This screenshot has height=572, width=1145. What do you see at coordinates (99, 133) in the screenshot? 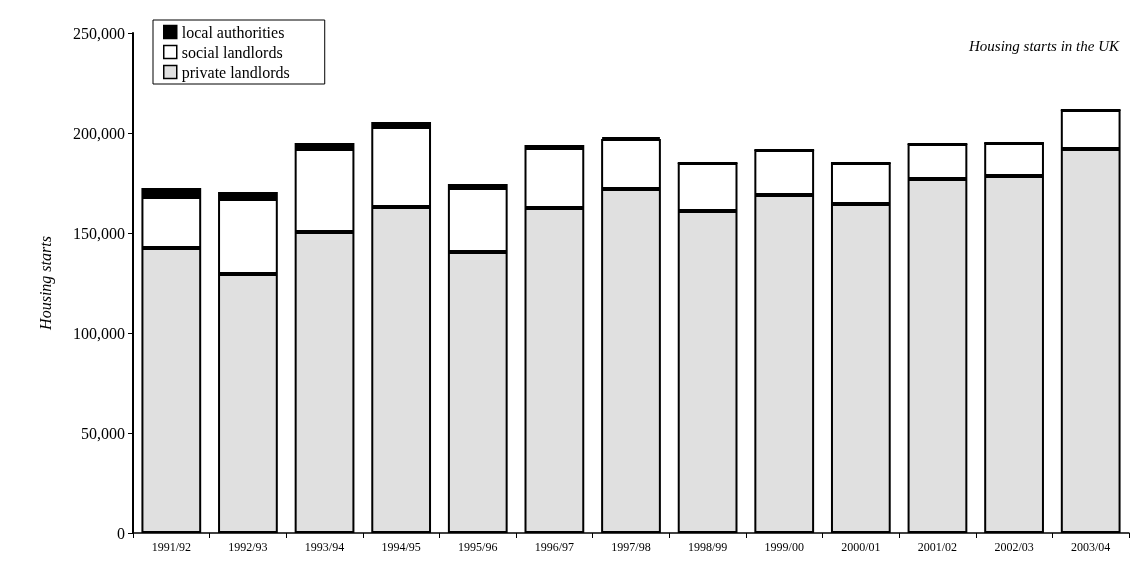
I see `y-tick-label: 200,000` at bounding box center [99, 133].